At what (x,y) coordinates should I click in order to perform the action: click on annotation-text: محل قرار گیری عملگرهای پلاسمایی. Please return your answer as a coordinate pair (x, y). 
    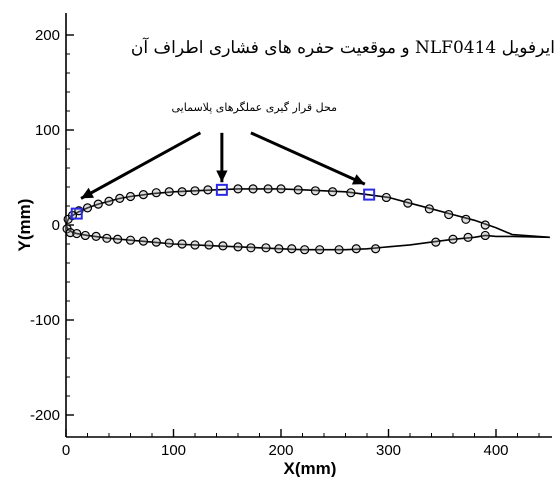
    Looking at the image, I should click on (255, 107).